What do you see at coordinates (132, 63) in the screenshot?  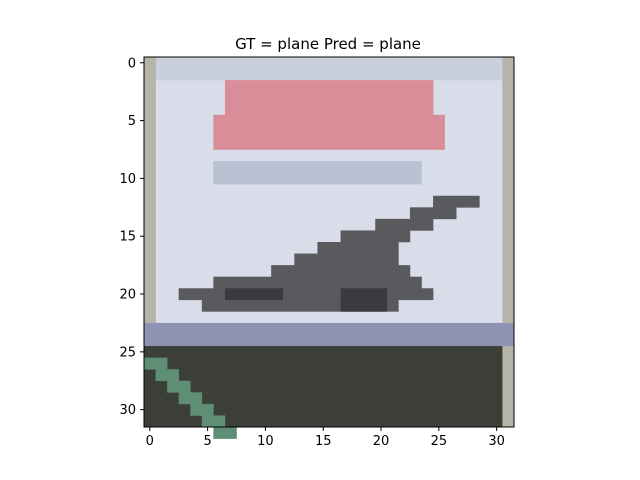 I see `y-tick-label: 0` at bounding box center [132, 63].